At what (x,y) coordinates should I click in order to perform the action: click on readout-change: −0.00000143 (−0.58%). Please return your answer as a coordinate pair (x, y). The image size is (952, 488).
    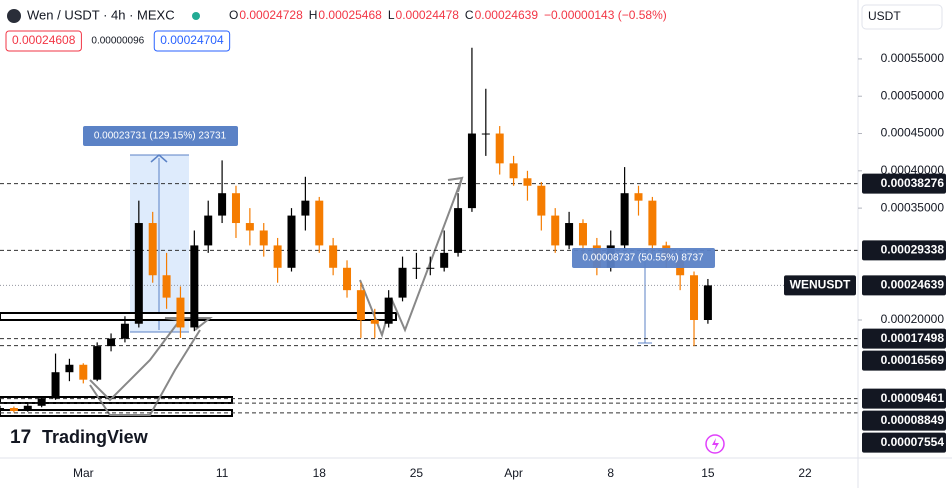
    Looking at the image, I should click on (605, 15).